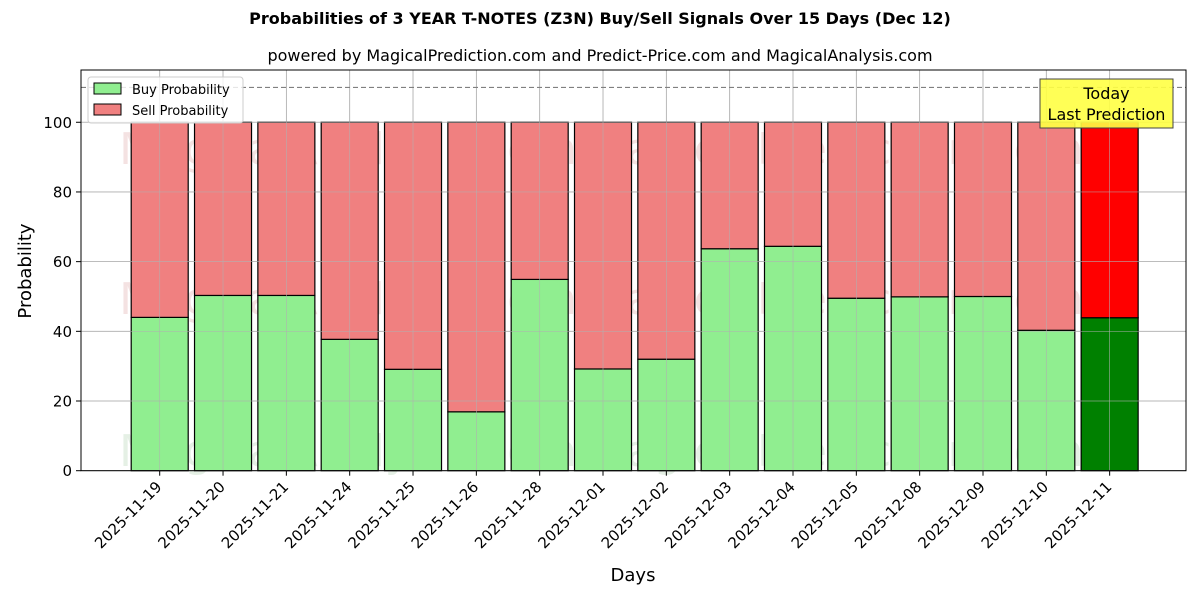 The height and width of the screenshot is (600, 1200). I want to click on x-tick-label: 2025-11-24, so click(318, 515).